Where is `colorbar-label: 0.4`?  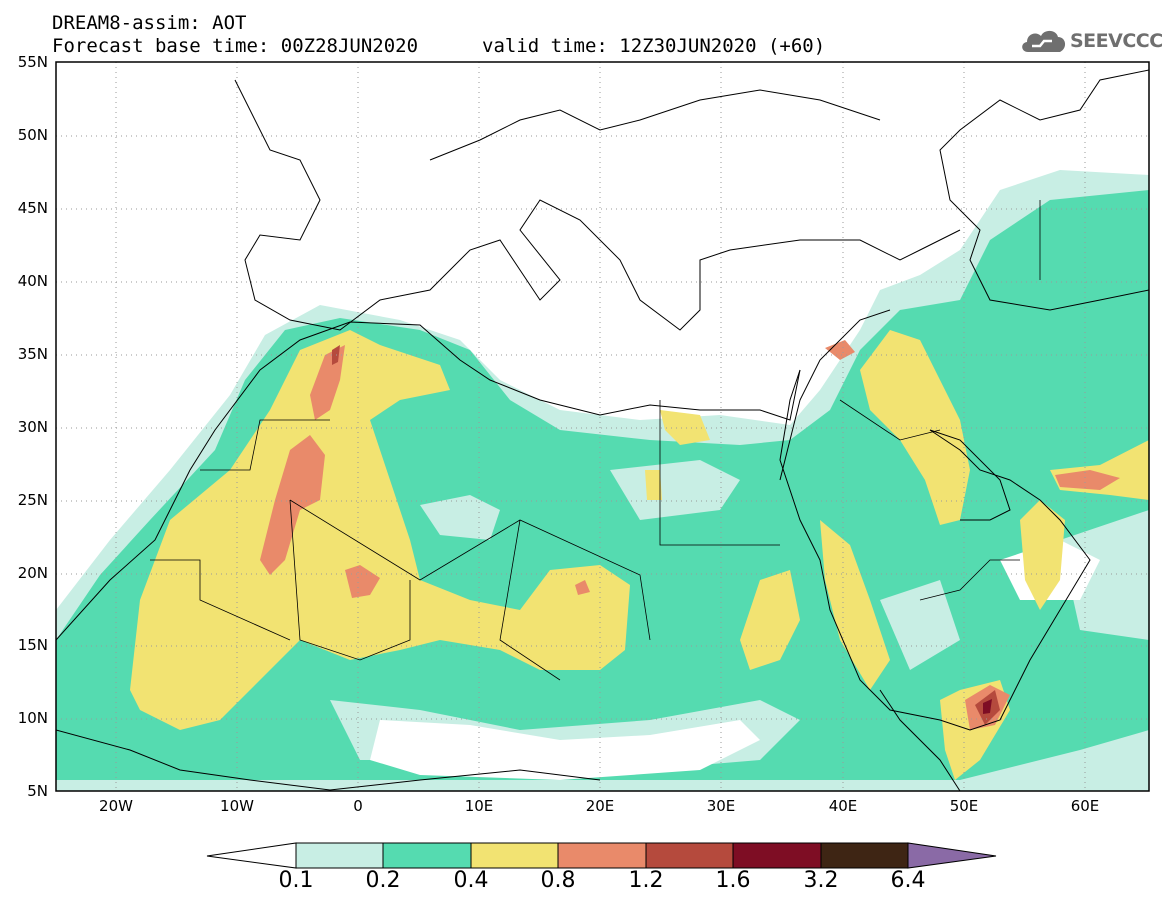
colorbar-label: 0.4 is located at coordinates (471, 880).